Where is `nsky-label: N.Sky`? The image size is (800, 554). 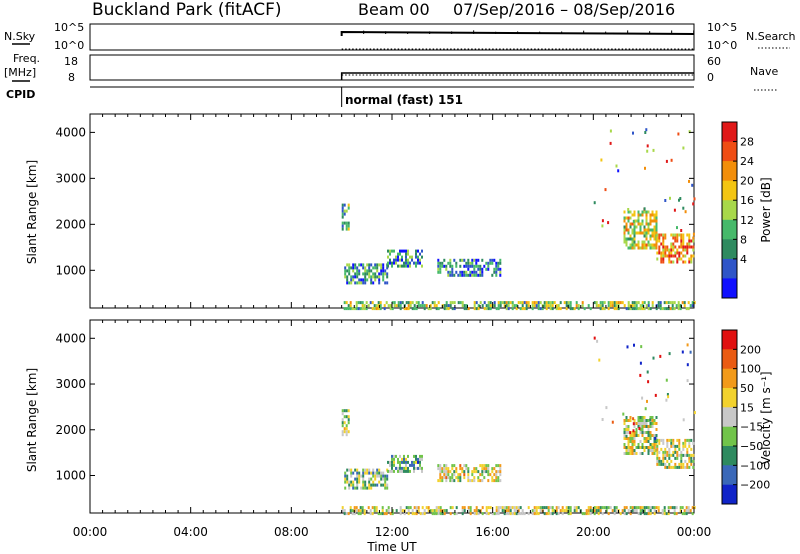 nsky-label: N.Sky is located at coordinates (20, 36).